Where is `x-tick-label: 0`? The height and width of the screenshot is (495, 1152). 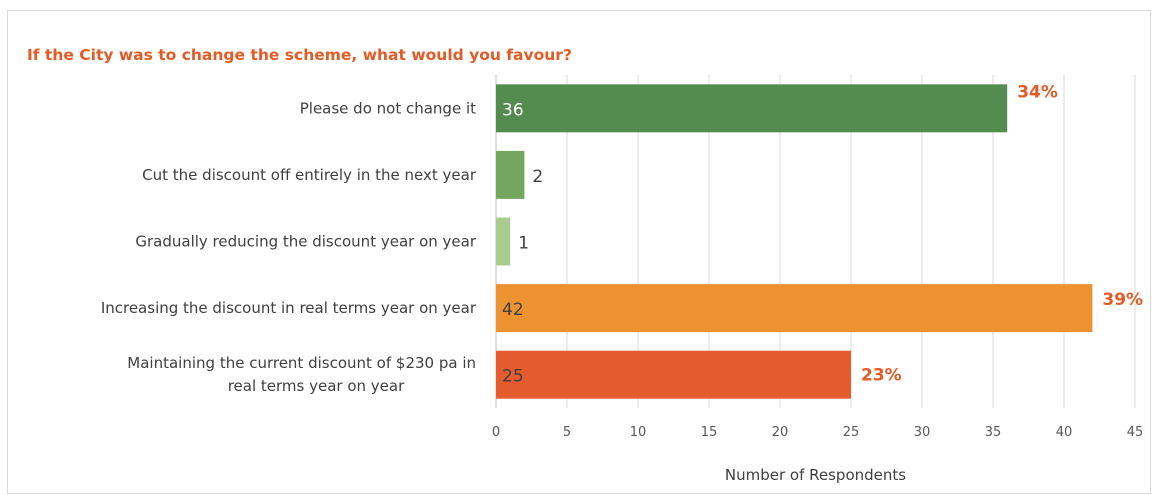
x-tick-label: 0 is located at coordinates (496, 432).